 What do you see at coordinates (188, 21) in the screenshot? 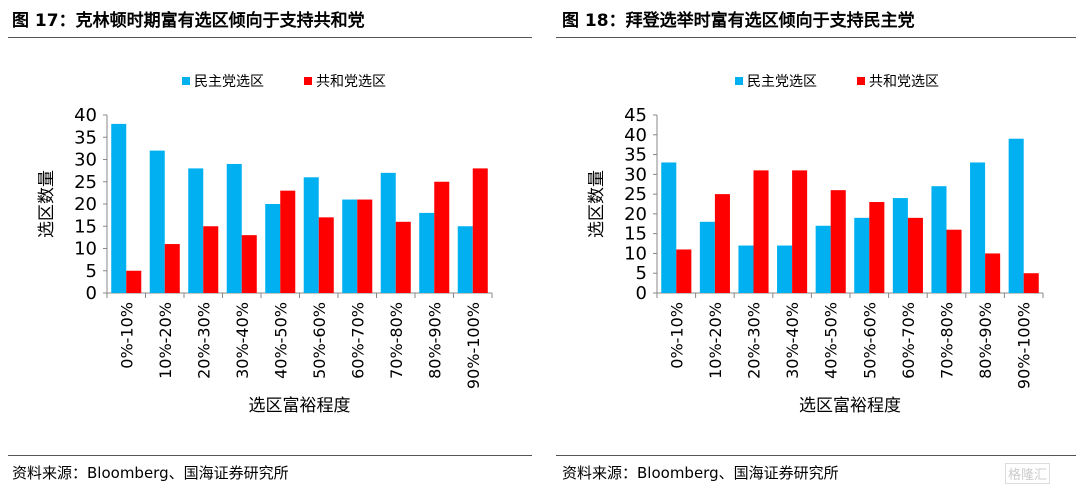
I see `chart-1-title: 图 17：克林顿时期富有选区倾向于支持共和党` at bounding box center [188, 21].